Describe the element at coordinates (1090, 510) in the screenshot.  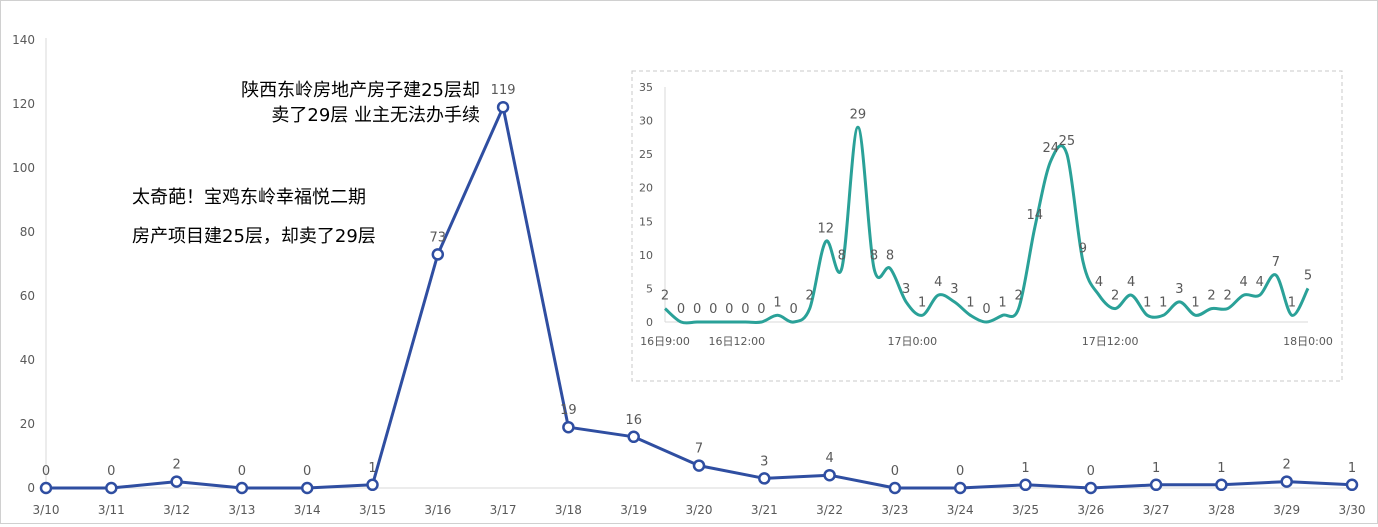
I see `main-x-tick-label: 3/26` at that location.